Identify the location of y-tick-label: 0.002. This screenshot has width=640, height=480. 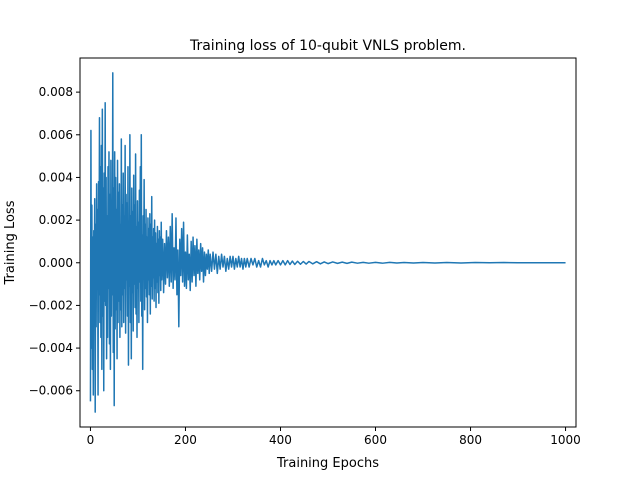
(56, 220).